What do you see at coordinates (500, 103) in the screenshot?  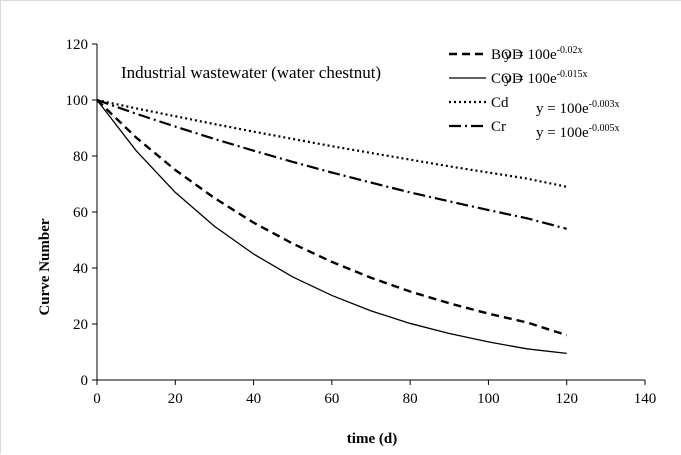 I see `legend-label-cd: Cd` at bounding box center [500, 103].